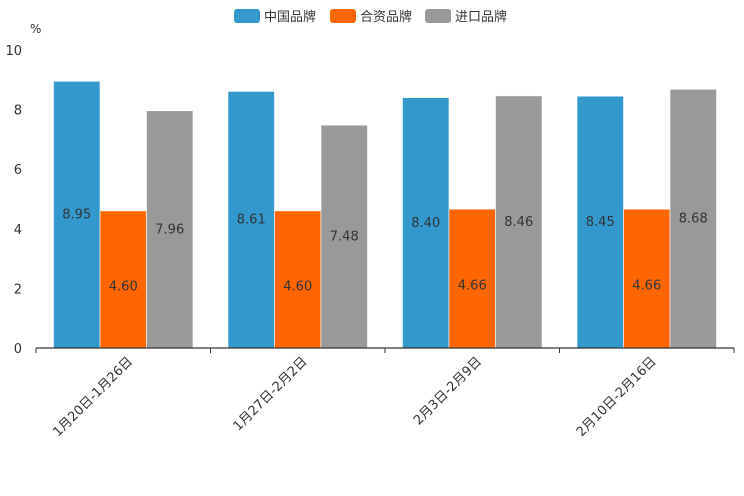  I want to click on x-tick-label: 1月27日-2月2日, so click(271, 394).